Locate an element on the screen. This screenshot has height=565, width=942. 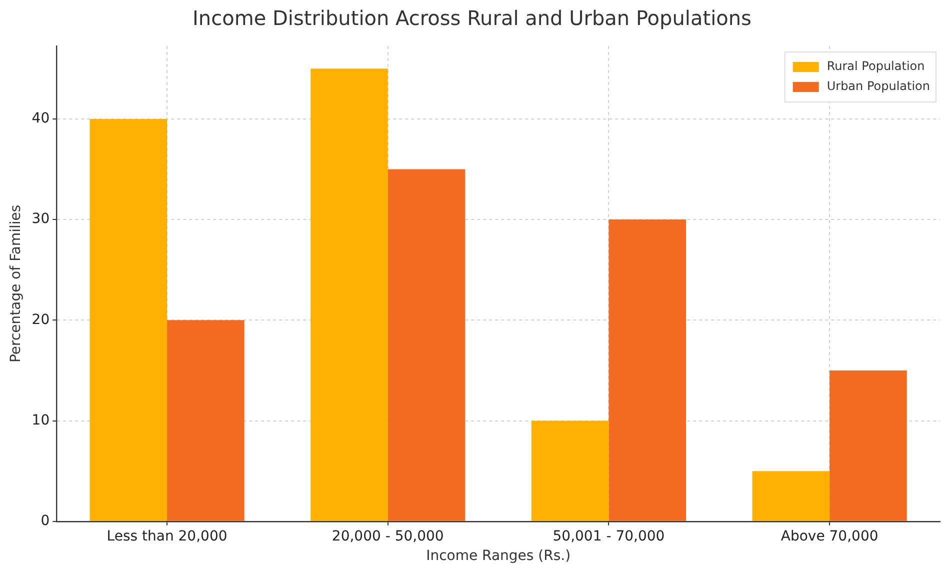
chart-title: Income Distribution Across Rural and Urban Populations is located at coordinates (472, 18).